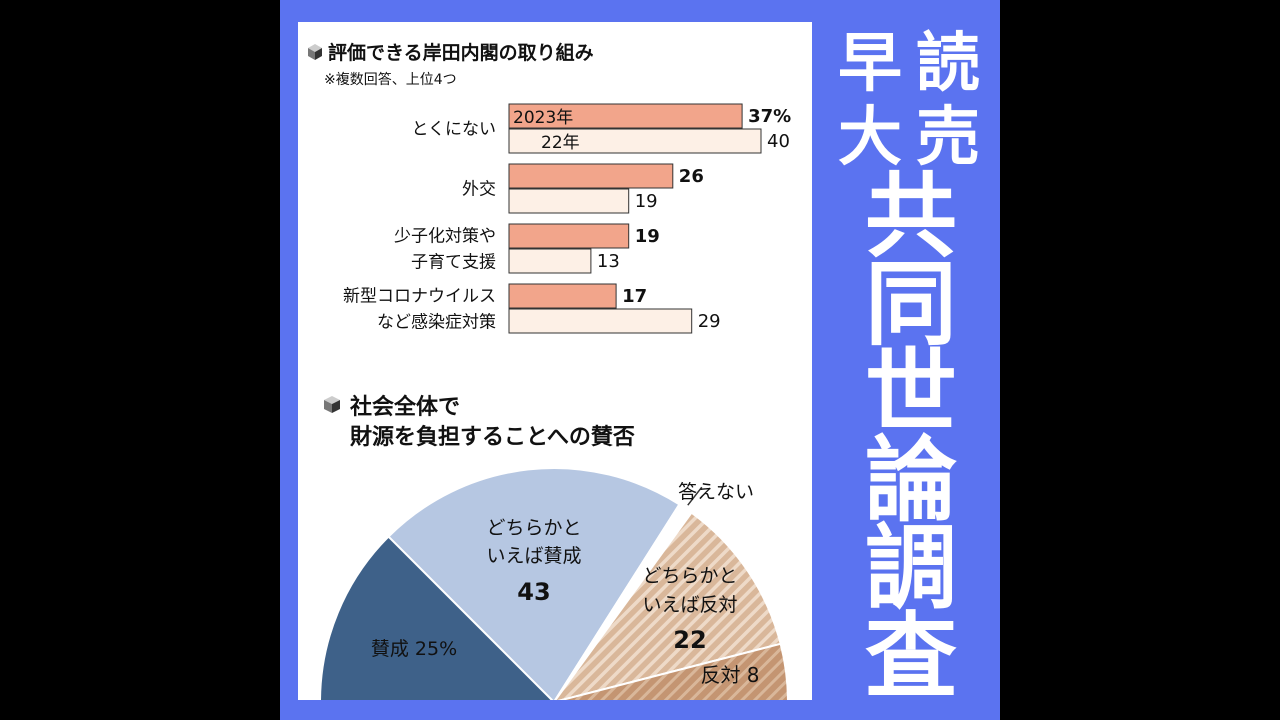 This screenshot has width=1280, height=720. I want to click on side-title-char-4: 売, so click(948, 138).